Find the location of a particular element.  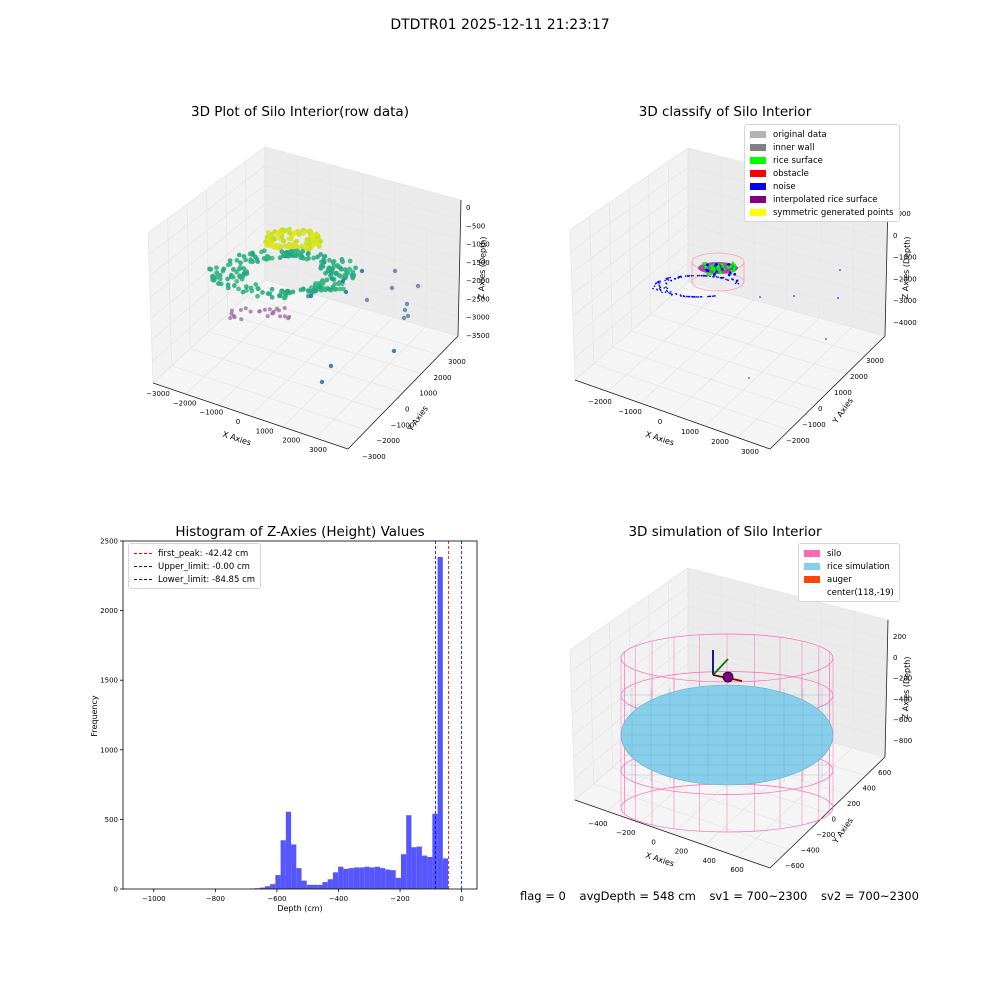

x-axis-label: X Axies is located at coordinates (236, 439).